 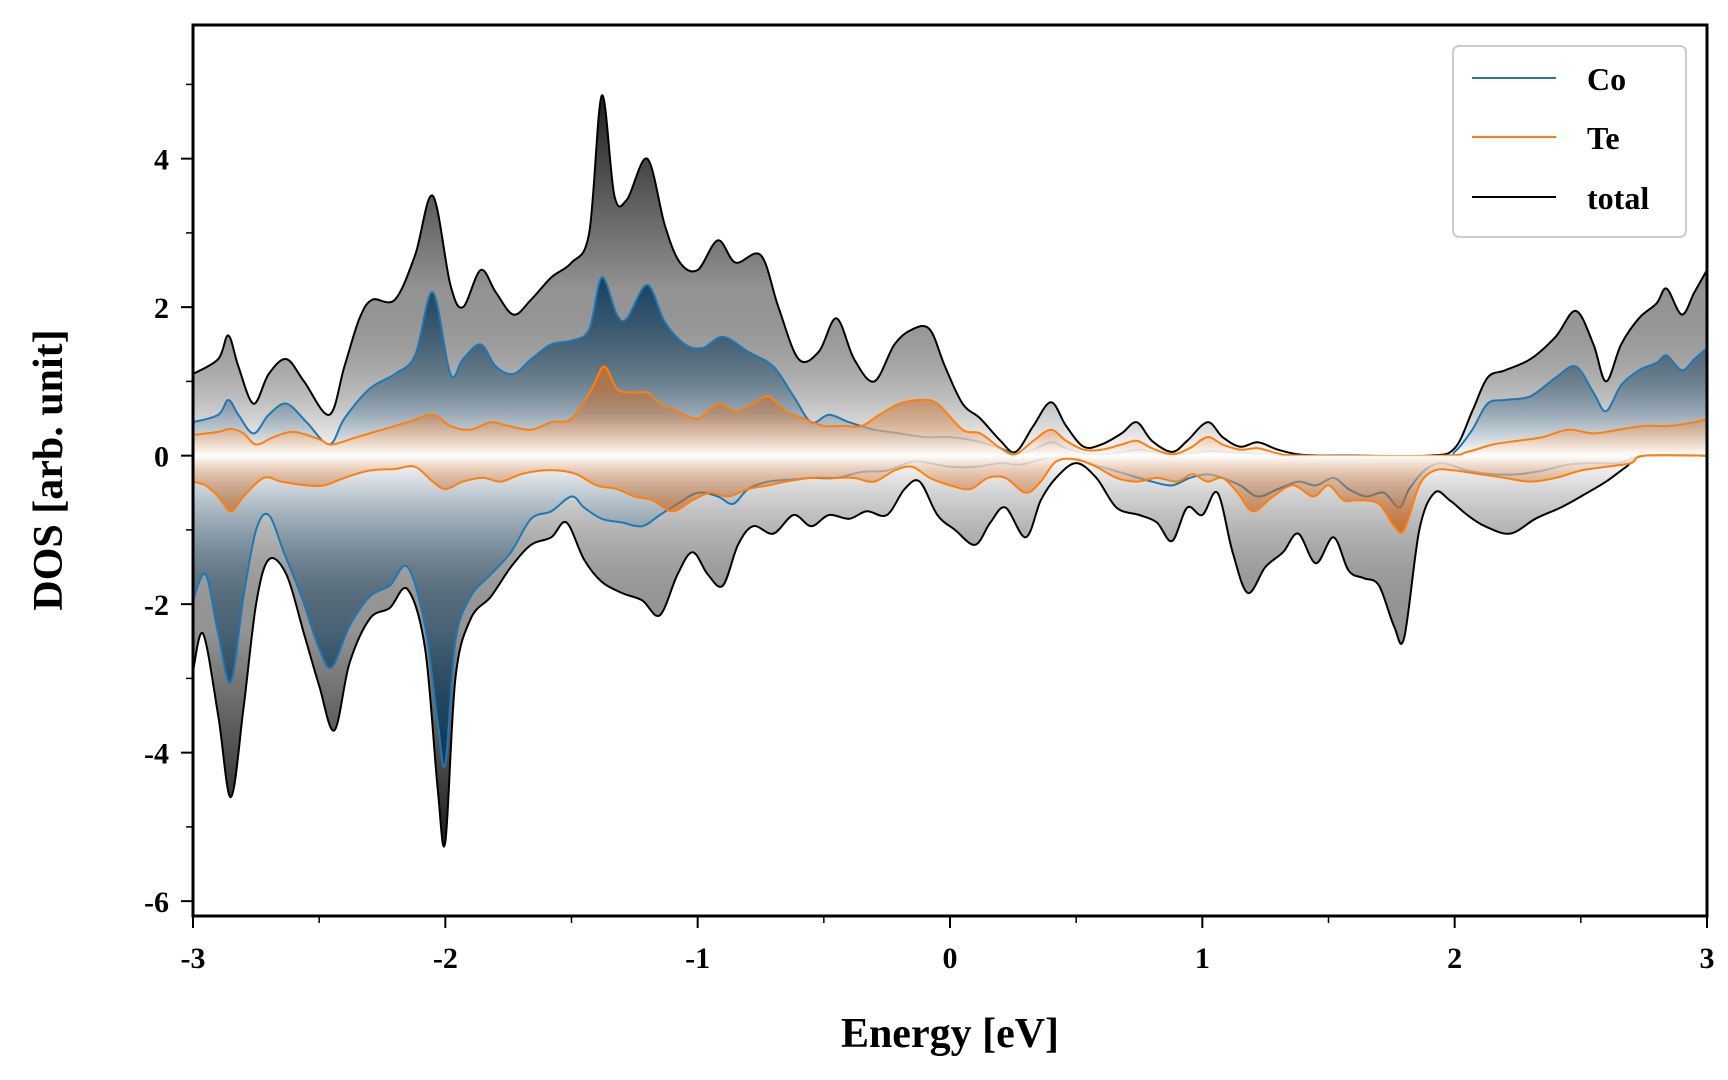 What do you see at coordinates (161, 160) in the screenshot?
I see `y-tick-label: 4` at bounding box center [161, 160].